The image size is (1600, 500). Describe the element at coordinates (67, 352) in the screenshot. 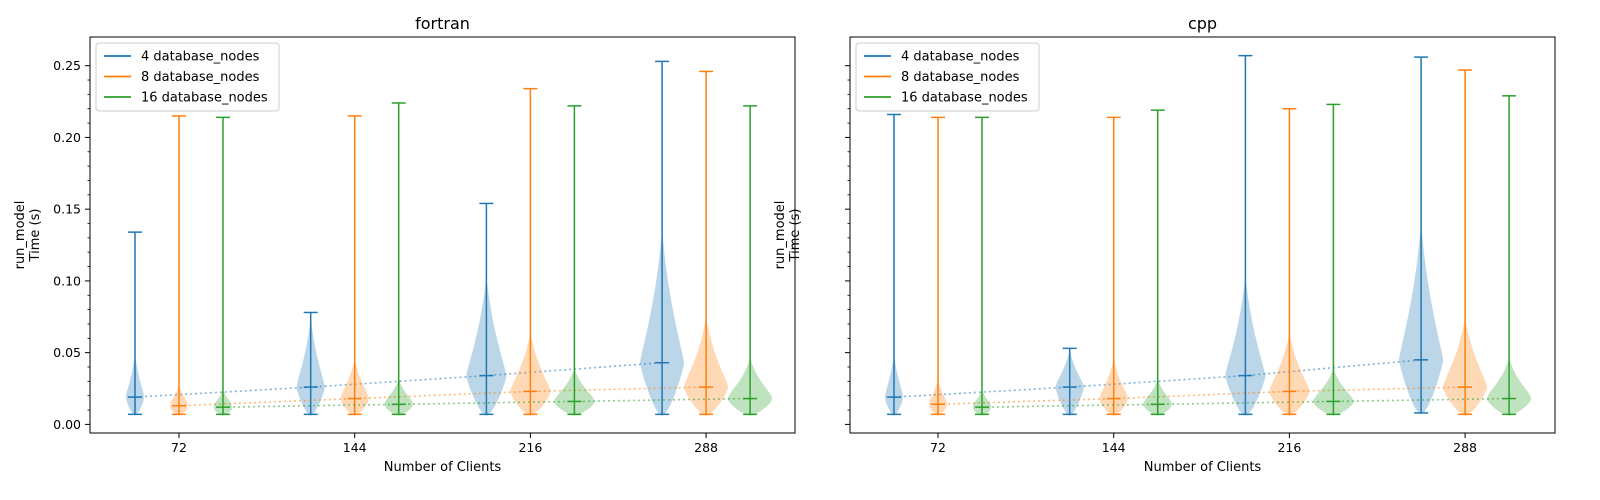

I see `y-tick-label: 0.05` at that location.